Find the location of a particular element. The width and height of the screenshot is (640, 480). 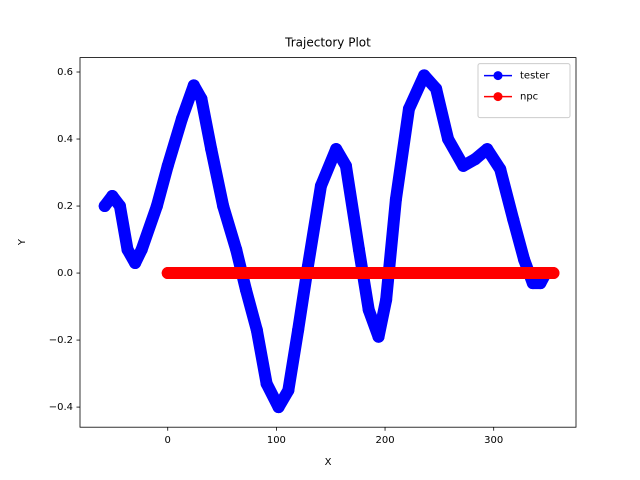

y-tick-label: 0.2 is located at coordinates (65, 206).